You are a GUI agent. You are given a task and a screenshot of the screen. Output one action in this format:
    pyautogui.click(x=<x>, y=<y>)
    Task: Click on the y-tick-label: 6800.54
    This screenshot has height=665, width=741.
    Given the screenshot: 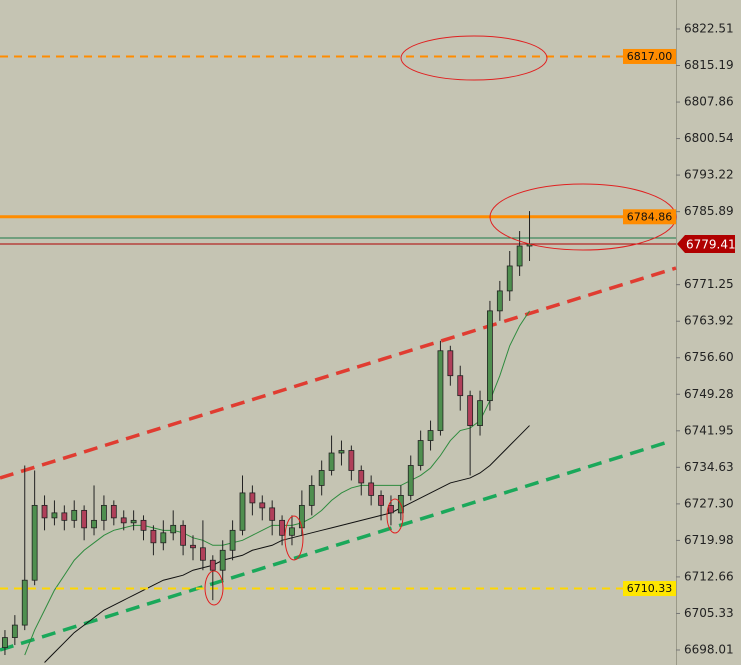 What is the action you would take?
    pyautogui.click(x=709, y=138)
    